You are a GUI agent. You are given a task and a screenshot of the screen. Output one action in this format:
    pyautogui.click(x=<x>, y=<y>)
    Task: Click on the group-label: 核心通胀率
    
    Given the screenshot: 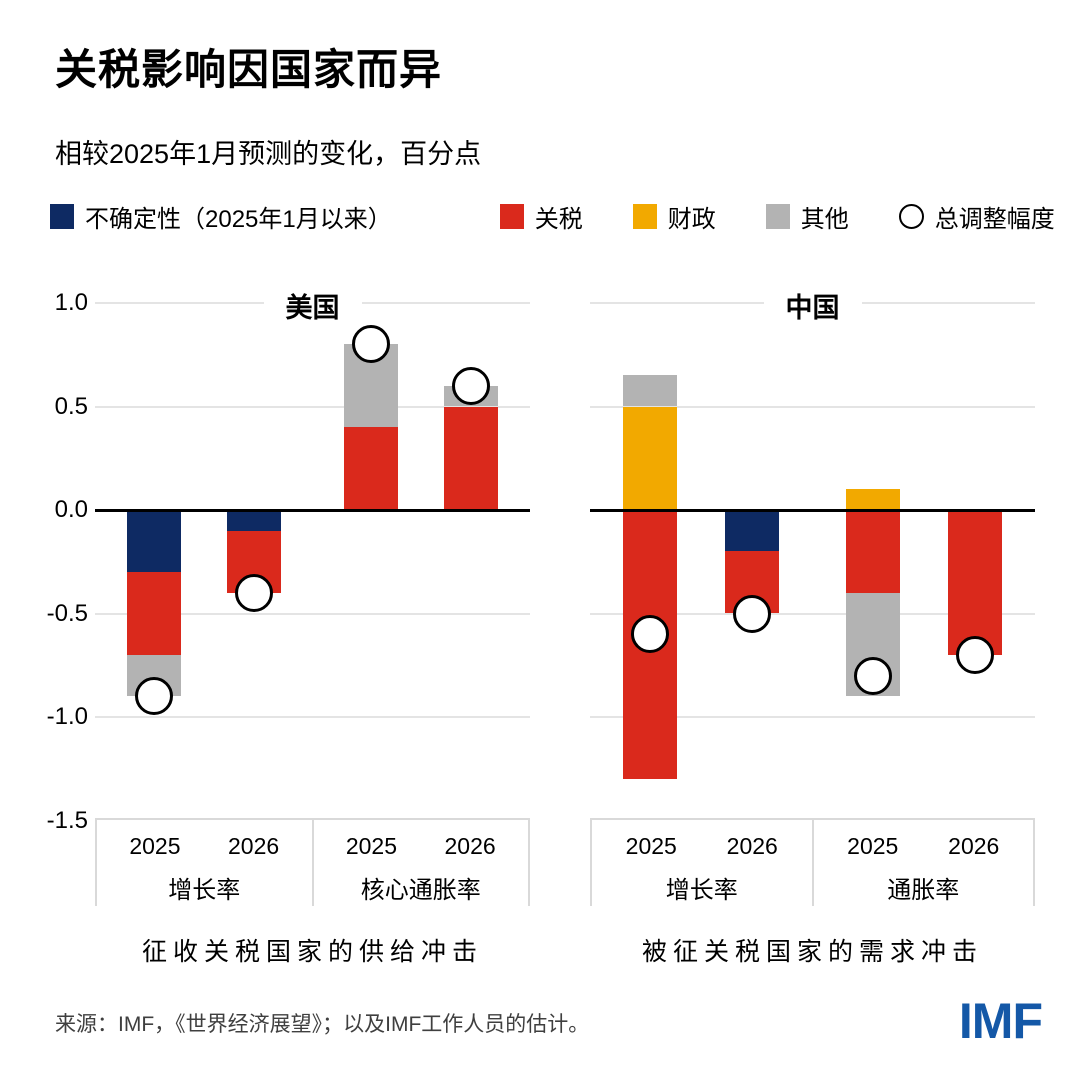 What is the action you would take?
    pyautogui.click(x=420, y=890)
    